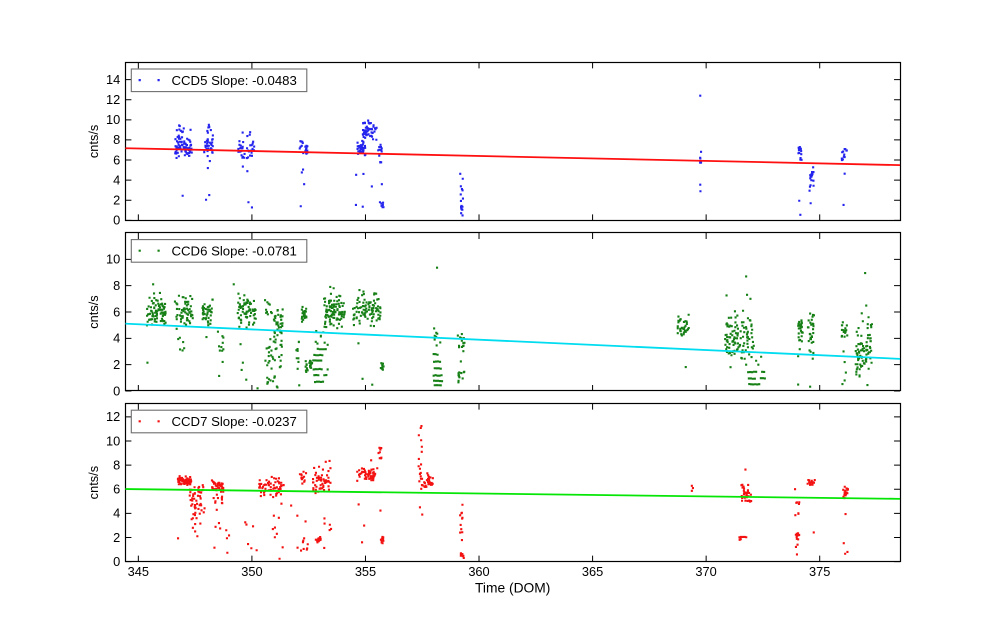  What do you see at coordinates (365, 571) in the screenshot?
I see `svg-text: 355` at bounding box center [365, 571].